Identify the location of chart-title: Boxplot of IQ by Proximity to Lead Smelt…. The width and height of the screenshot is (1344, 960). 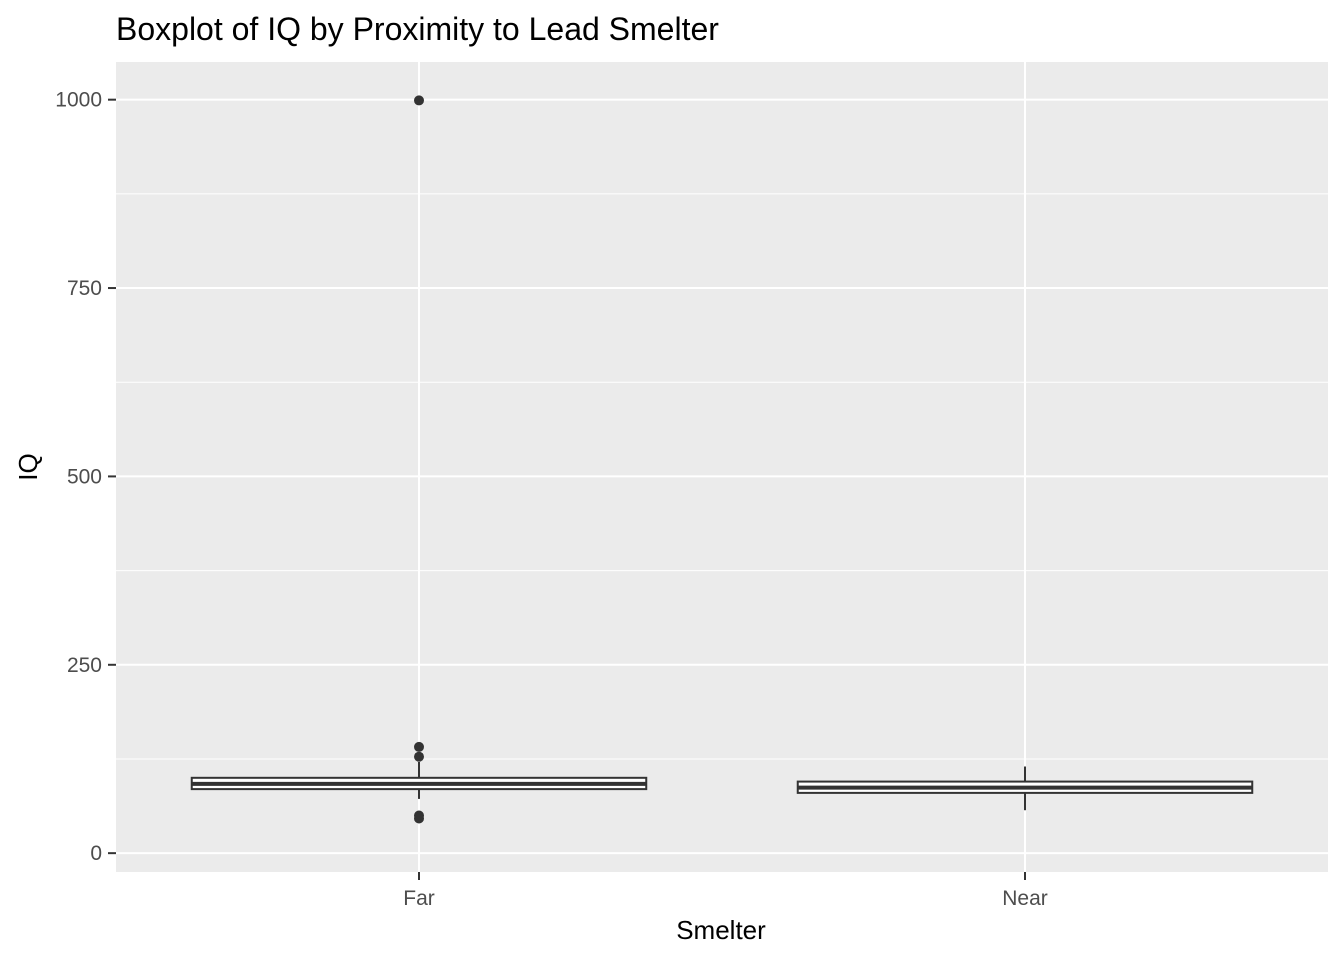
(417, 29).